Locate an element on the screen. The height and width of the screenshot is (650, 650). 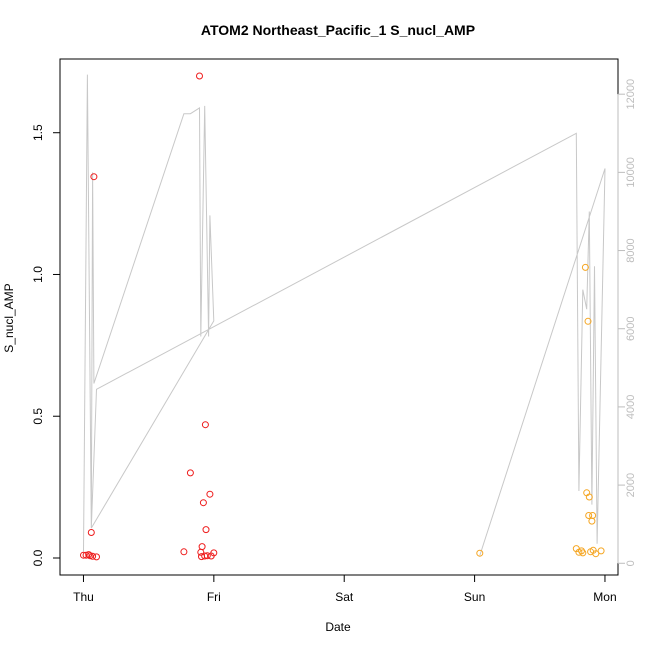
right-tick-label-0: 0 is located at coordinates (631, 563).